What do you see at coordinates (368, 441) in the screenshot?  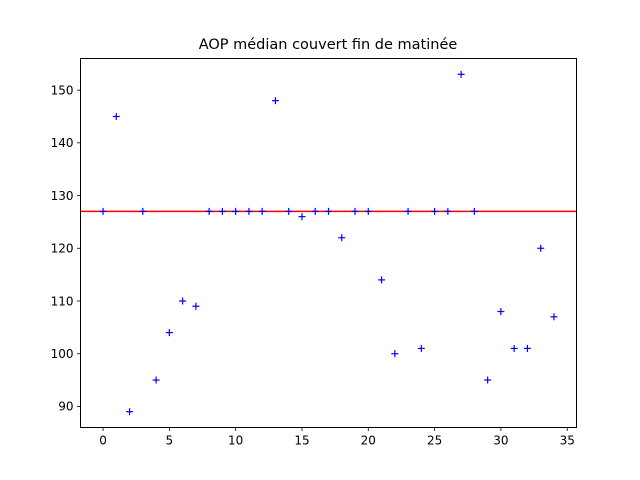 I see `x-tick-label: 20` at bounding box center [368, 441].